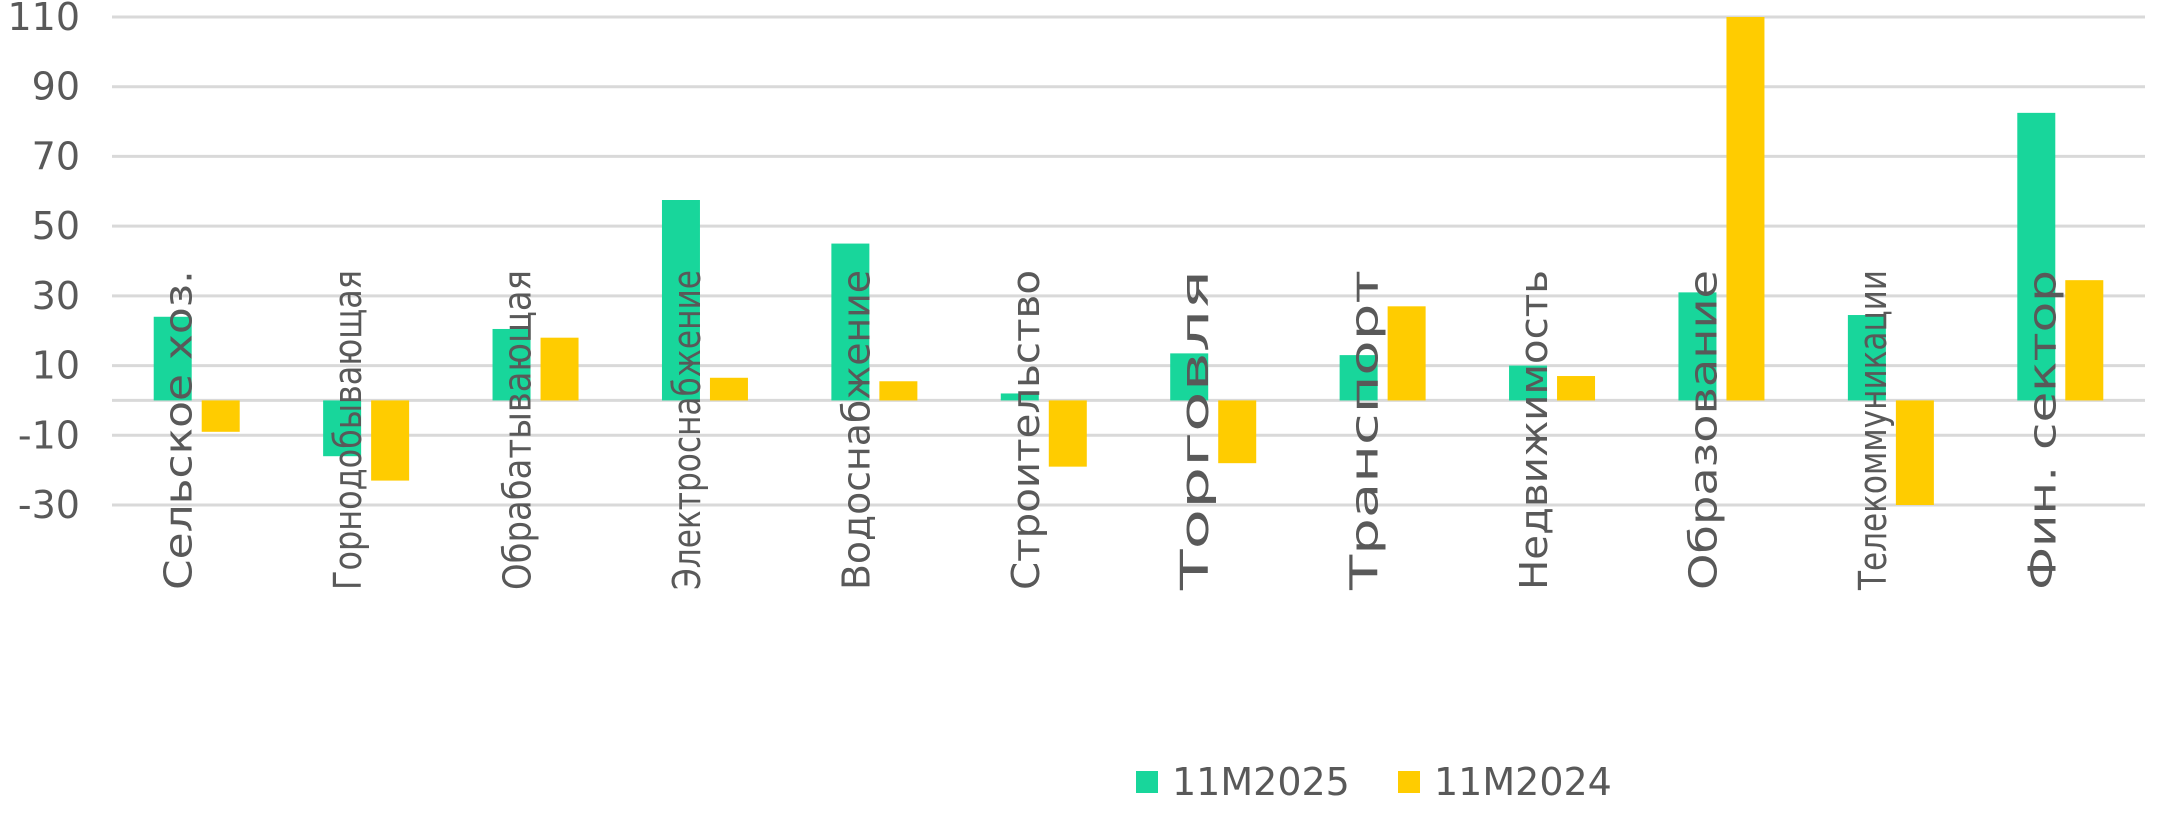 The height and width of the screenshot is (816, 2160). Describe the element at coordinates (1523, 782) in the screenshot. I see `legend-label-11m2024: 11M2024` at that location.